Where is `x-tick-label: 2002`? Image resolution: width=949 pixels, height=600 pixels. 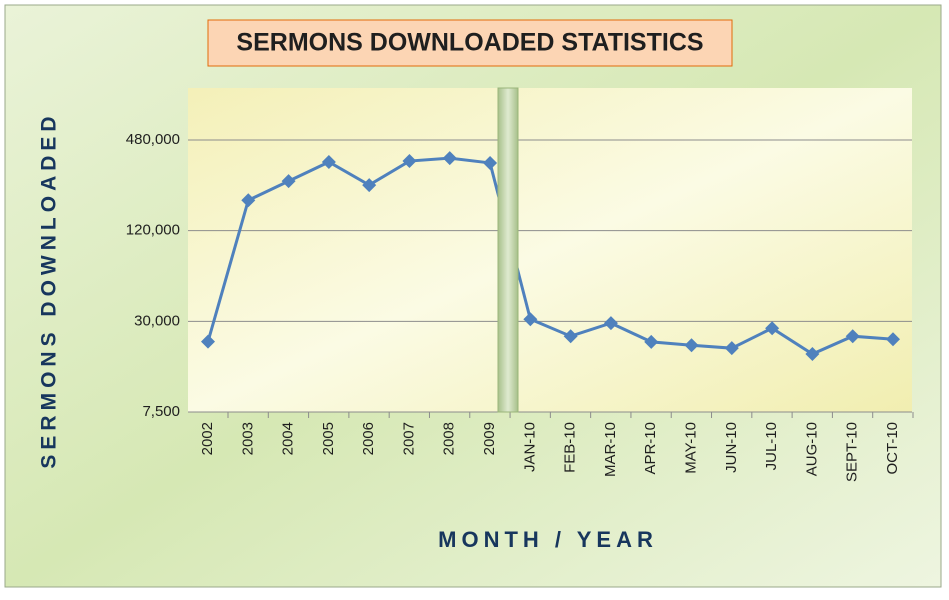 x-tick-label: 2002 is located at coordinates (207, 438).